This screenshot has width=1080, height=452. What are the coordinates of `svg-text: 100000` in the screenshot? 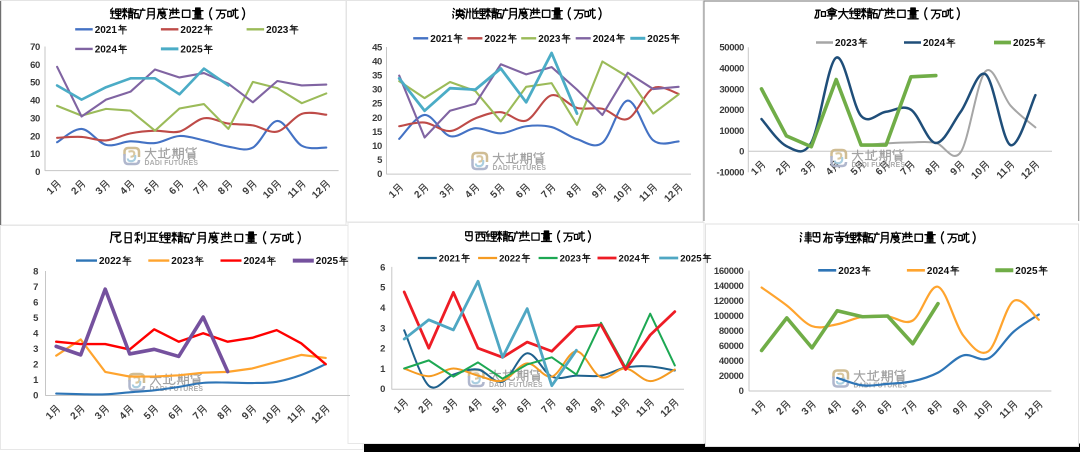 It's located at (729, 316).